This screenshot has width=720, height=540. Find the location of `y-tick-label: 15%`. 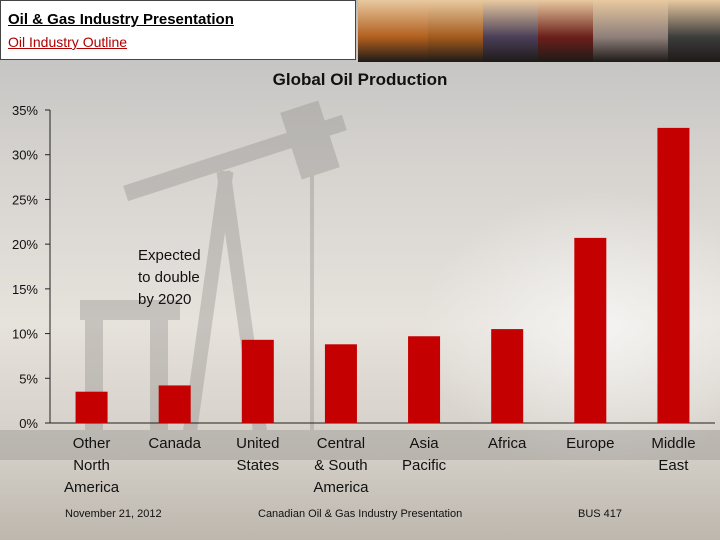

y-tick-label: 15% is located at coordinates (25, 289).